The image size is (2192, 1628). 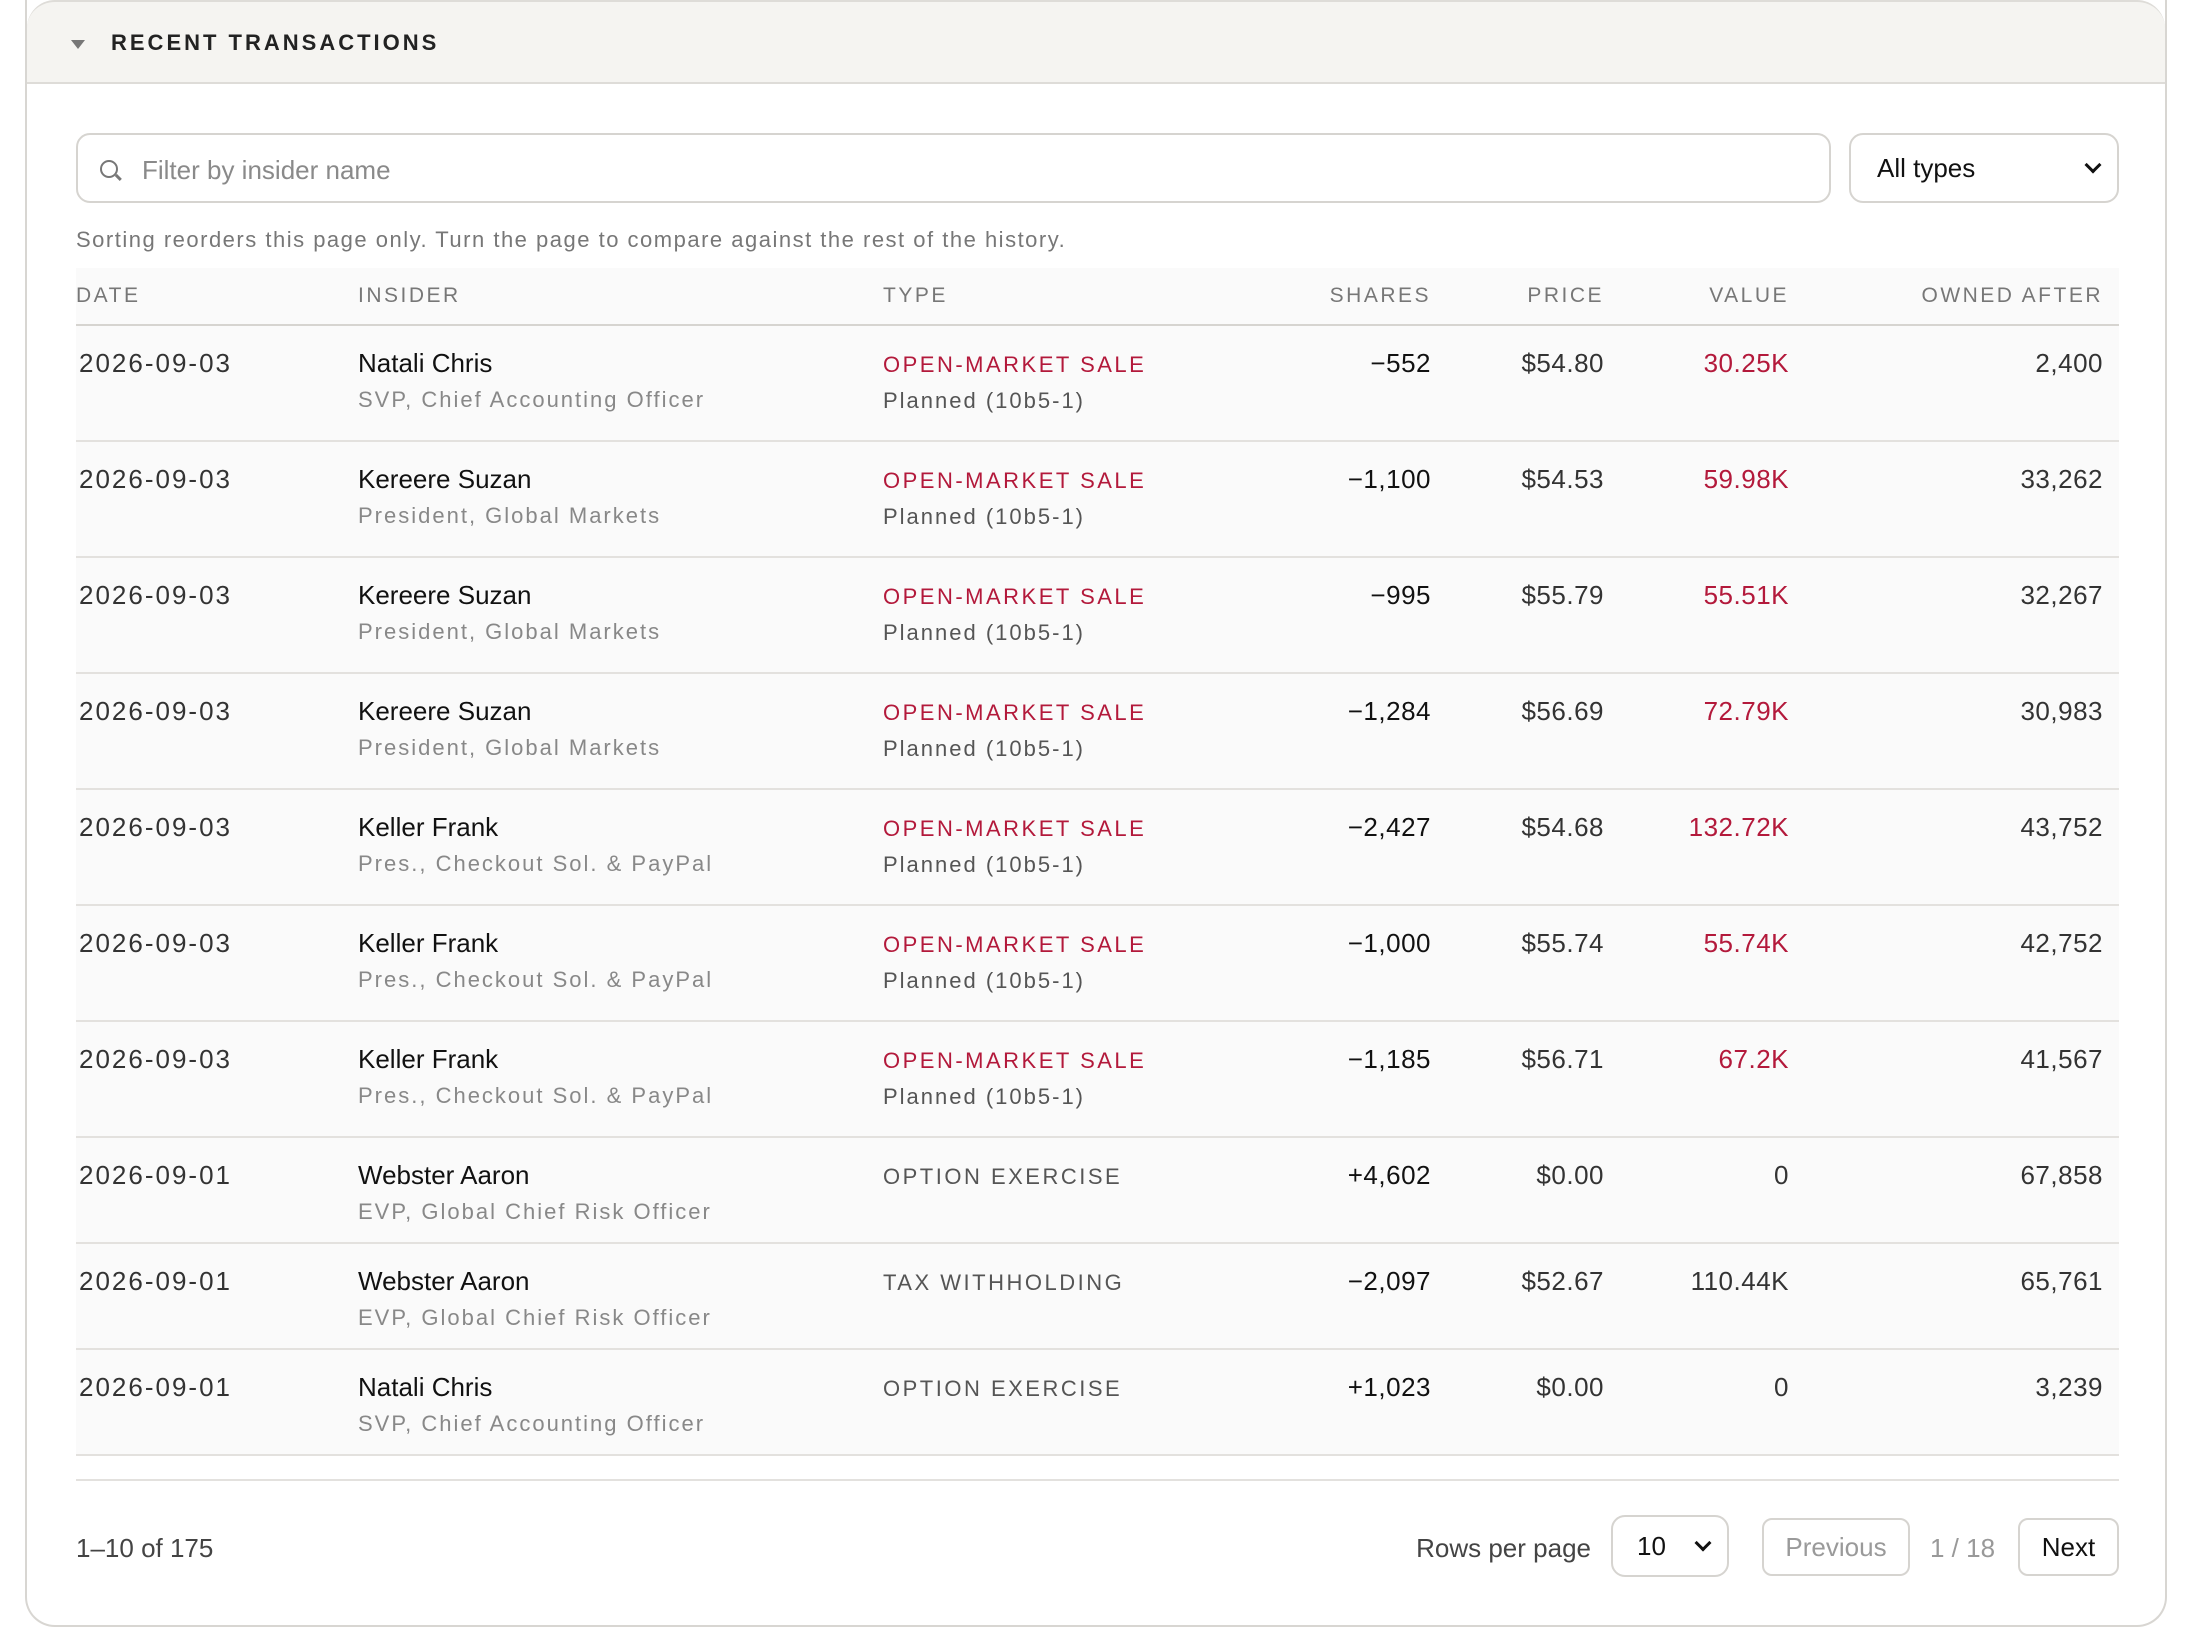 What do you see at coordinates (1389, 943) in the screenshot?
I see `shares: −1,000` at bounding box center [1389, 943].